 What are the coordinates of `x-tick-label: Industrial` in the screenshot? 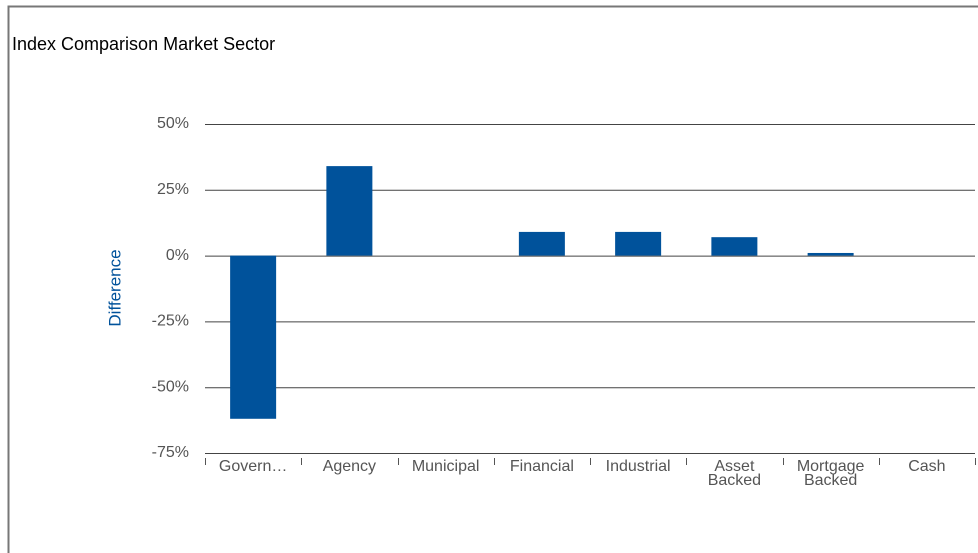 It's located at (638, 466).